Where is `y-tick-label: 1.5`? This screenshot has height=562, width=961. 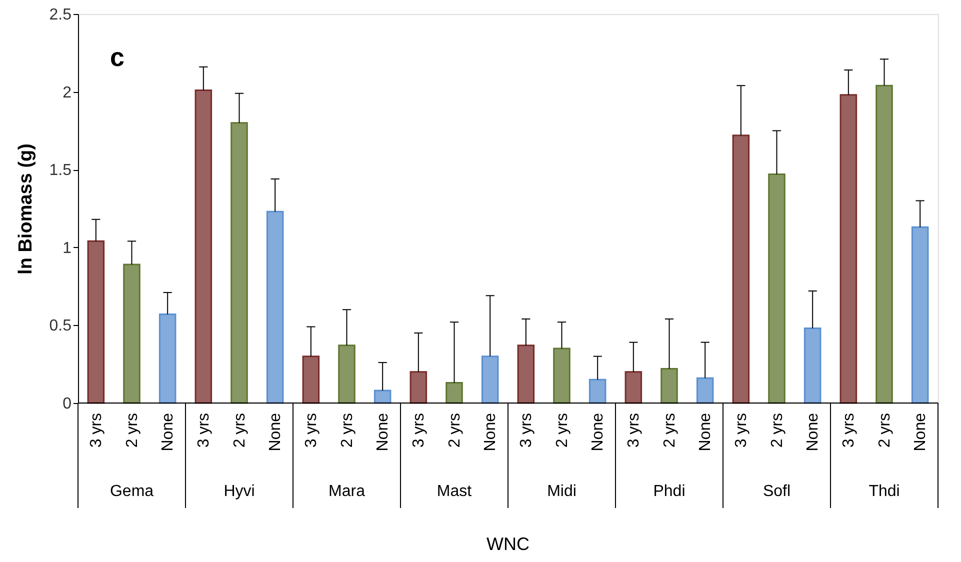
y-tick-label: 1.5 is located at coordinates (60, 171).